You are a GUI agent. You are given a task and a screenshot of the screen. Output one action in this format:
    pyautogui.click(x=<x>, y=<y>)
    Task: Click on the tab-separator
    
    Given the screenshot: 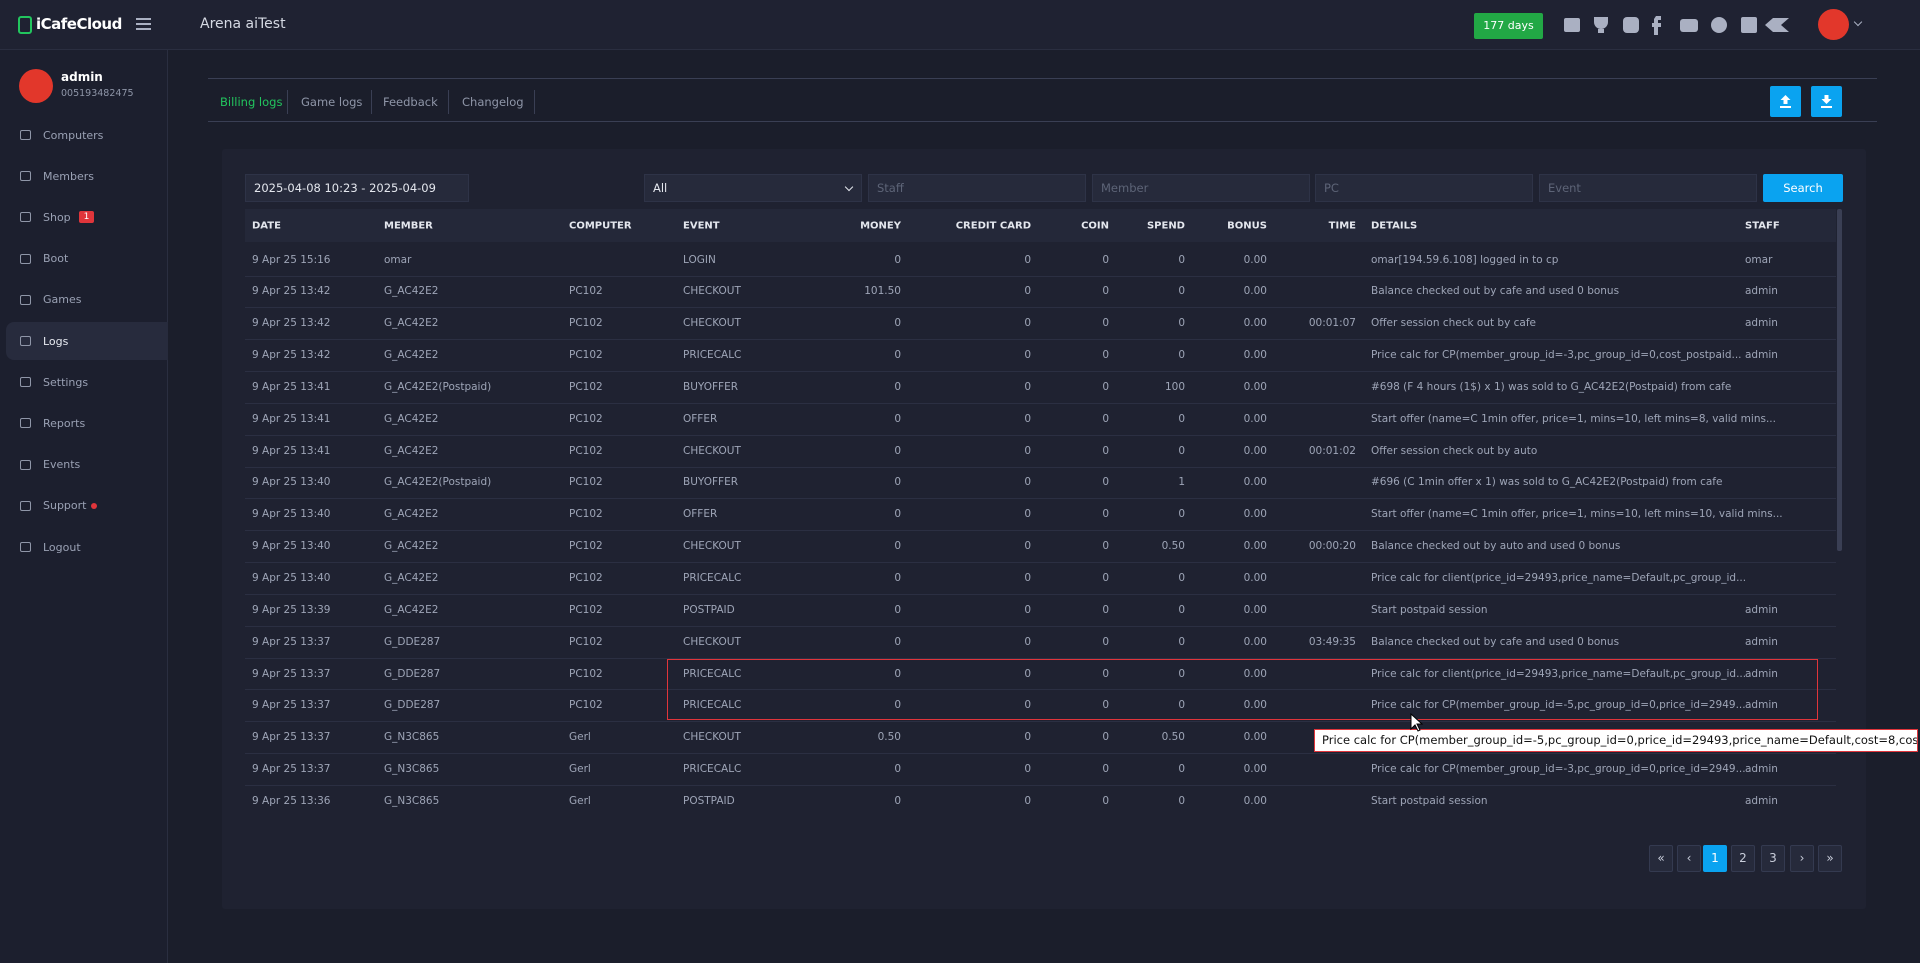 What is the action you would take?
    pyautogui.click(x=287, y=102)
    